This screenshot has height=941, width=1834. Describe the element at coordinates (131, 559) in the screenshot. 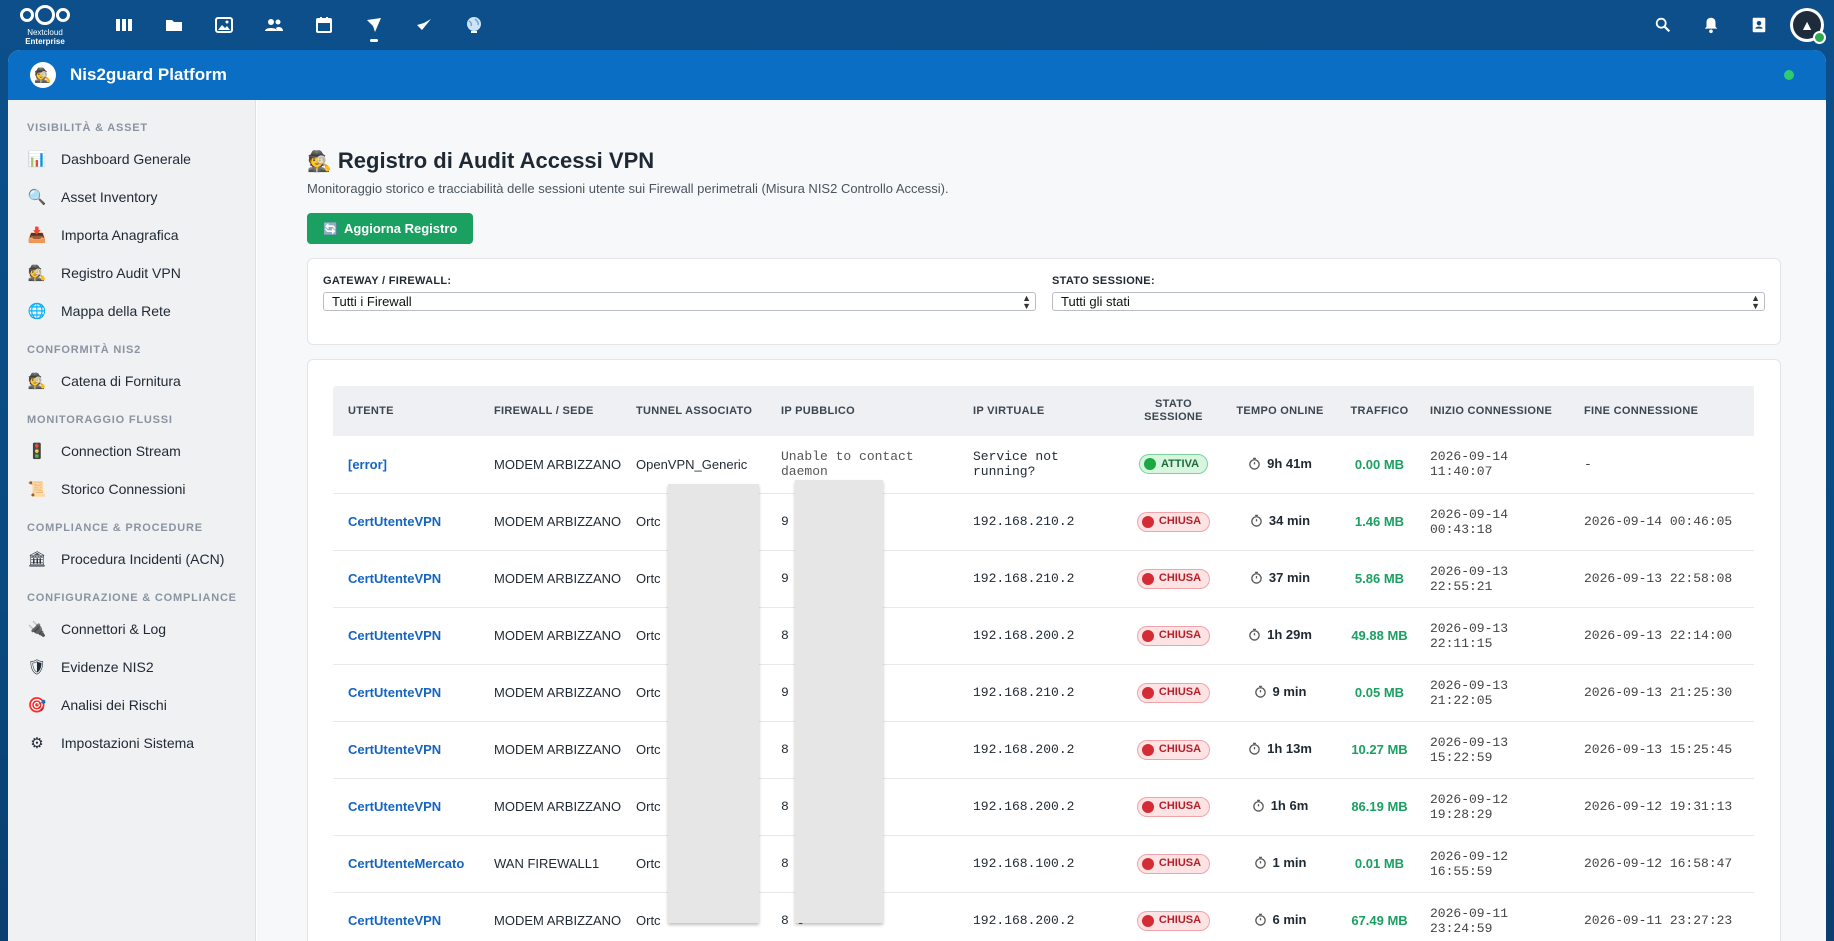

I see `sidebar-item-procedura-incidenti-acn: 🏛 Procedura Incidenti (ACN)` at that location.